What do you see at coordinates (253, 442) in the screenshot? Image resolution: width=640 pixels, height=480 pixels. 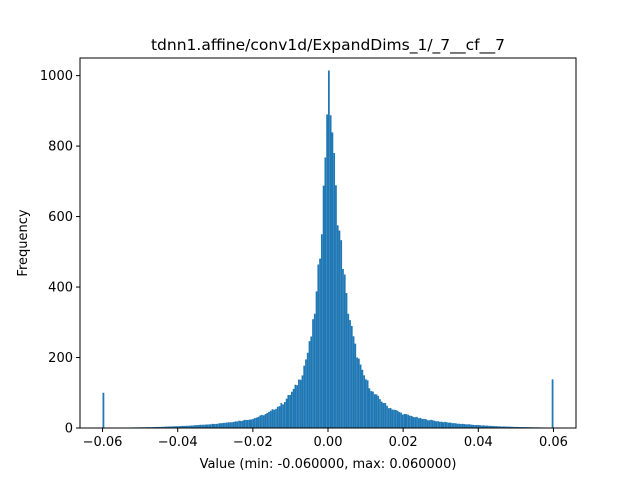 I see `x-tick-label: −0.02` at bounding box center [253, 442].